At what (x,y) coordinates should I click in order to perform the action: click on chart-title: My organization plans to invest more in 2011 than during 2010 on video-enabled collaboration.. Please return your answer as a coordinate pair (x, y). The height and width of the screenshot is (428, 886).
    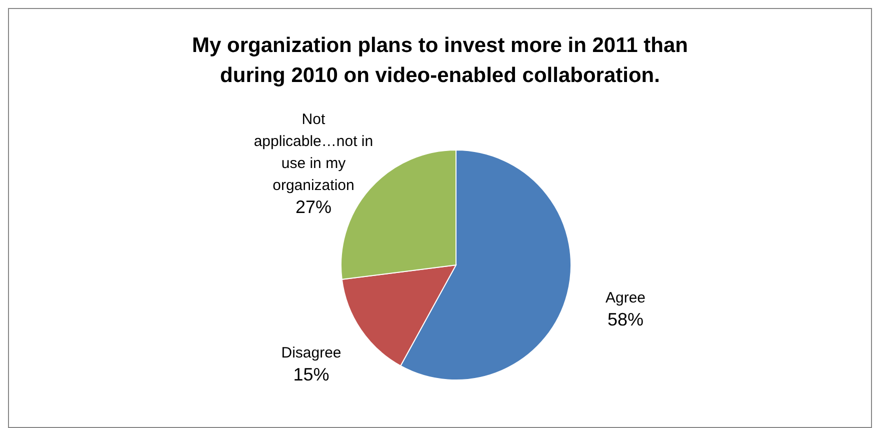
    Looking at the image, I should click on (440, 61).